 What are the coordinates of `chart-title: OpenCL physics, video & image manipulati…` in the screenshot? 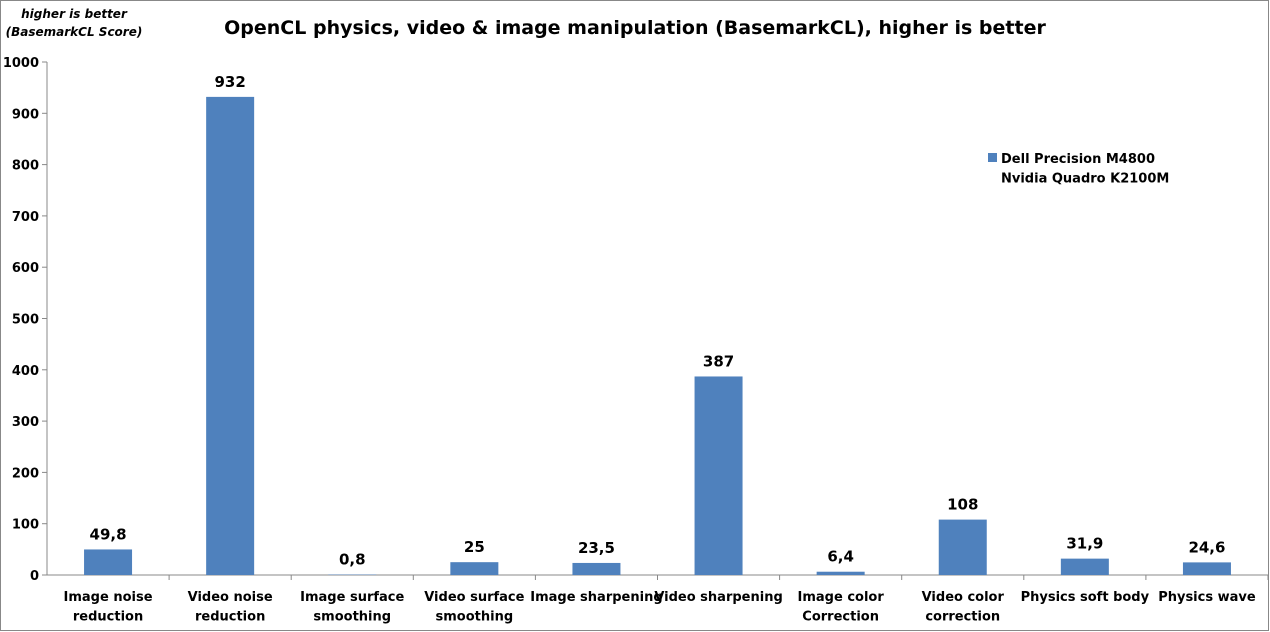 It's located at (635, 28).